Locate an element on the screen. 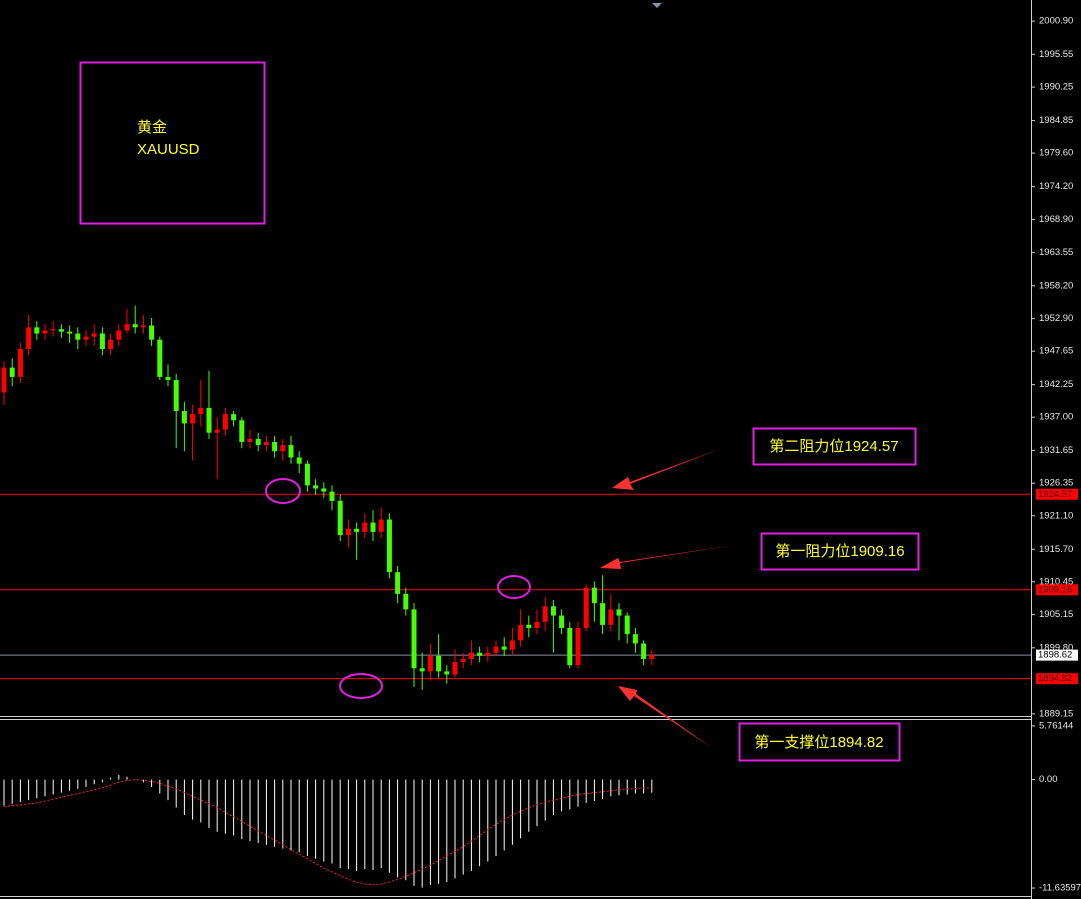  symbol-name: 黄金 is located at coordinates (152, 127).